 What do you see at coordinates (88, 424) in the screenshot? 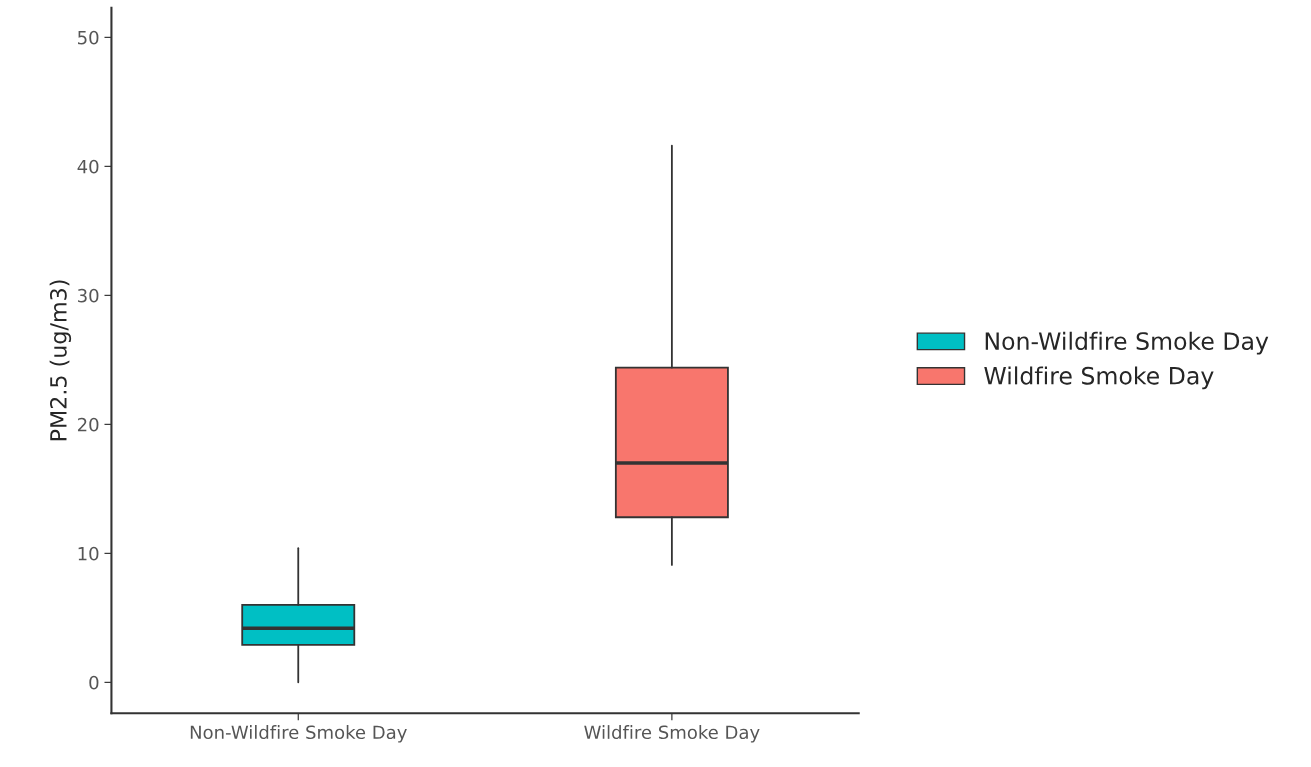
I see `y-tick-label: 20` at bounding box center [88, 424].